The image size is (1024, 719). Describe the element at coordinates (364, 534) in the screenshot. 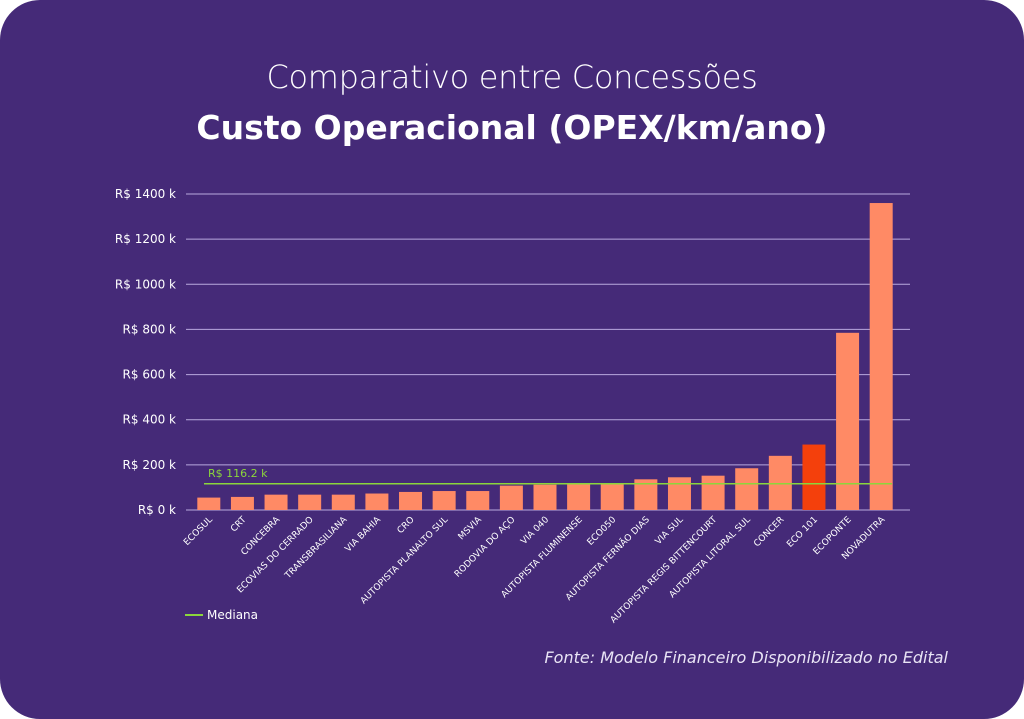

I see `x-tick-label: VIA BAHIA` at that location.